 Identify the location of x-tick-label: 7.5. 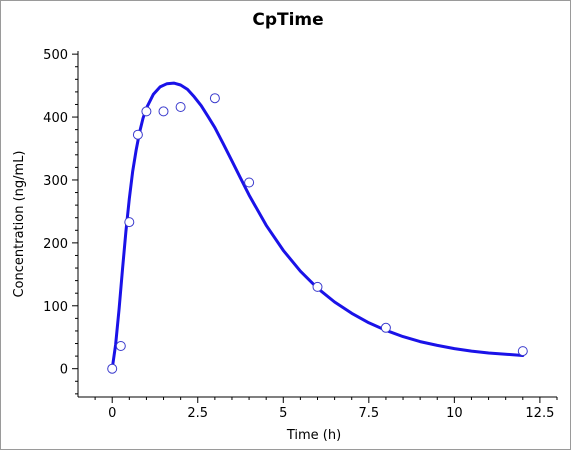
(368, 413).